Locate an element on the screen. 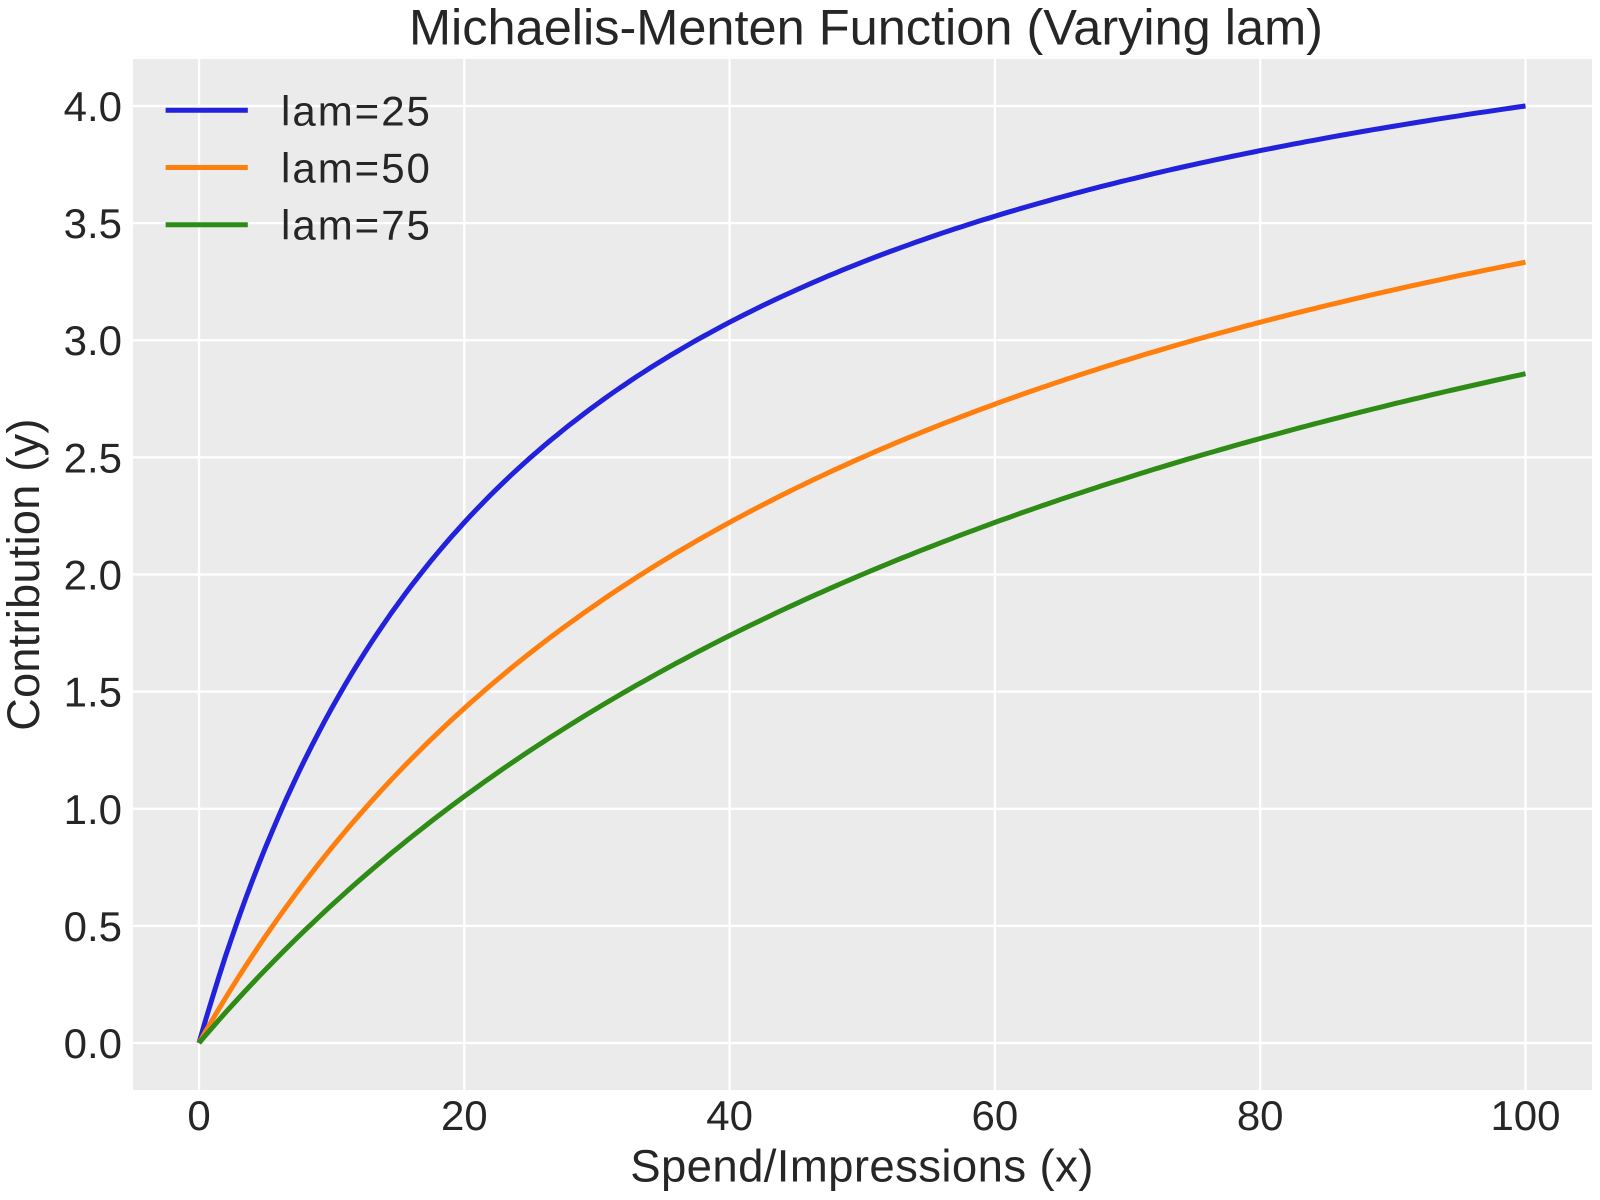  svg-text: 1.5 is located at coordinates (93, 692).